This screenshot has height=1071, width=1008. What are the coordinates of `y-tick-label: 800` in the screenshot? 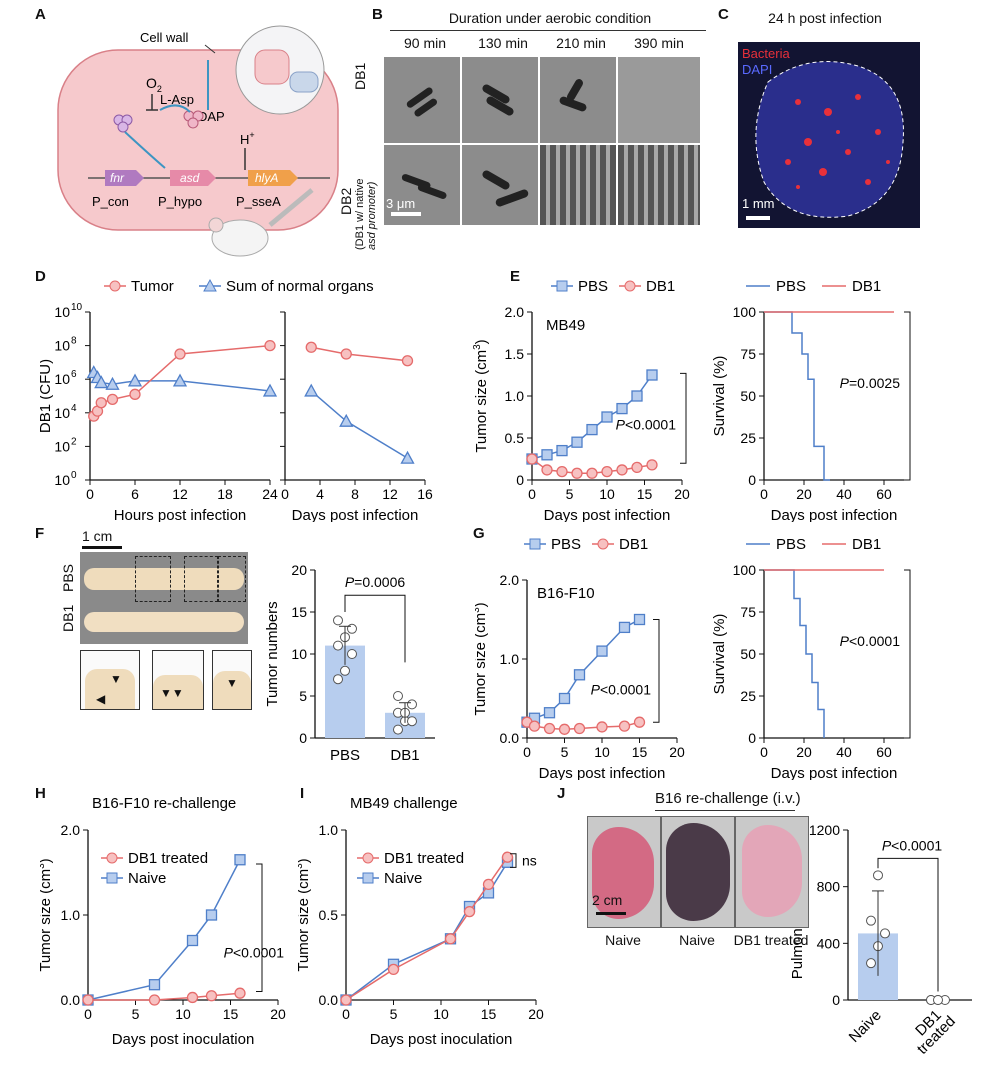 It's located at (829, 887).